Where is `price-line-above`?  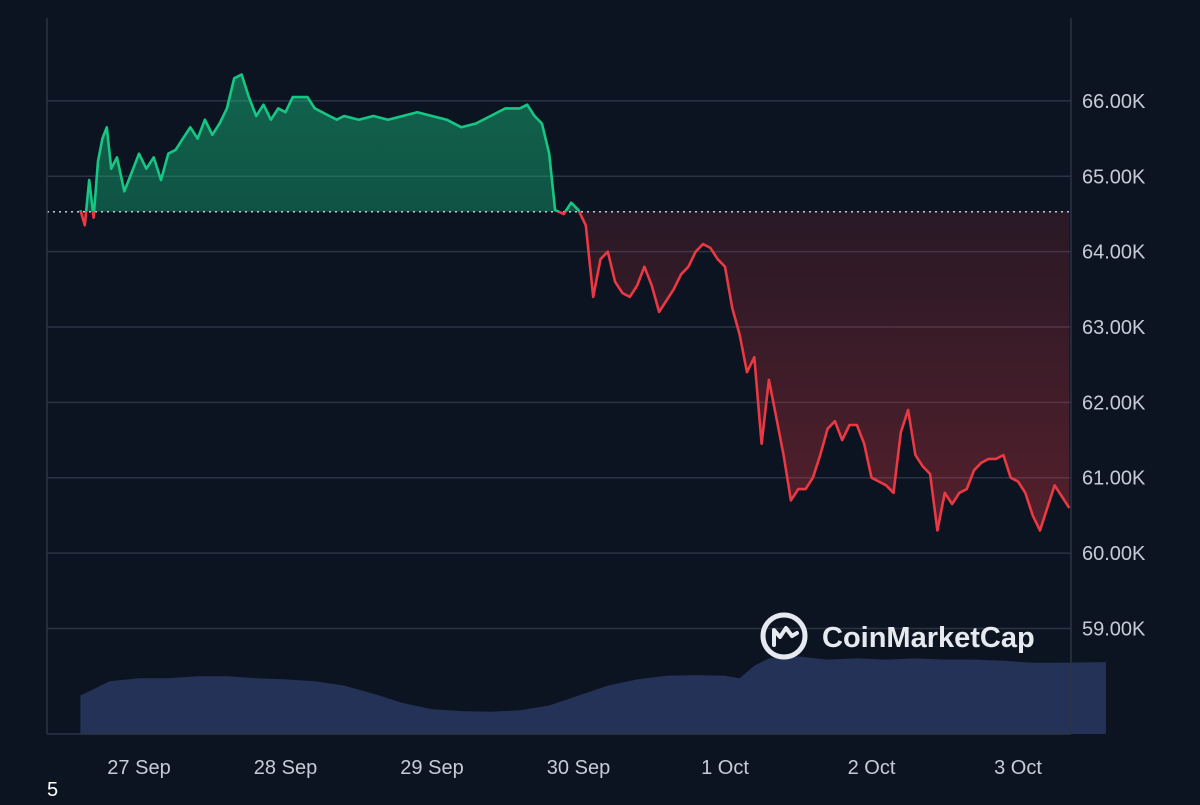
price-line-above is located at coordinates (330, 142).